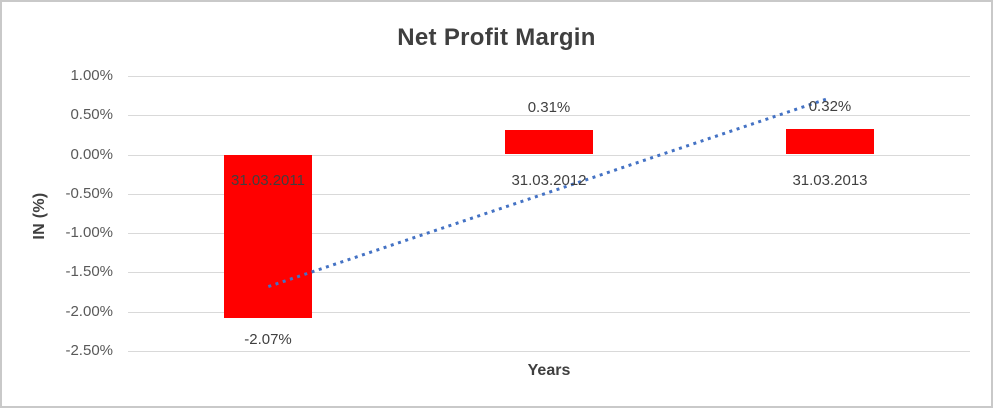  What do you see at coordinates (268, 180) in the screenshot?
I see `category-label-2011: 31.03.2011` at bounding box center [268, 180].